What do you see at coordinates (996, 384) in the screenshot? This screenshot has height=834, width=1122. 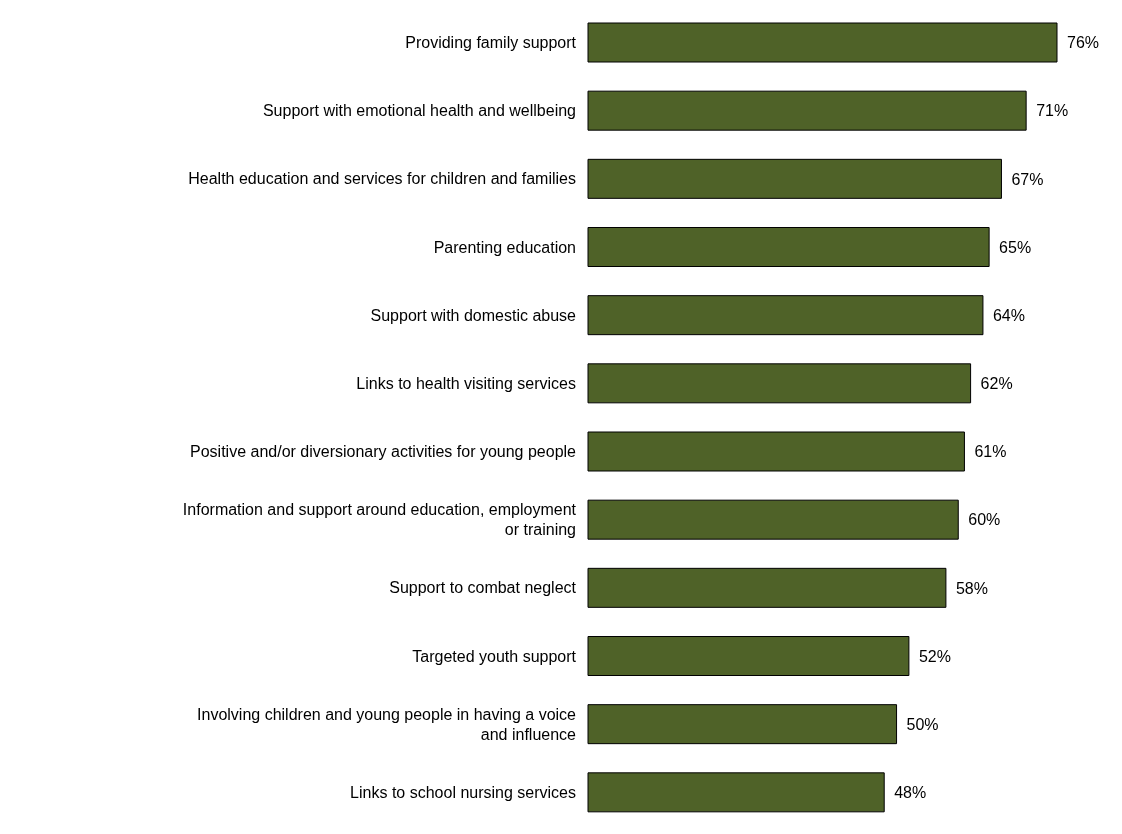 I see `data-label: 62%` at bounding box center [996, 384].